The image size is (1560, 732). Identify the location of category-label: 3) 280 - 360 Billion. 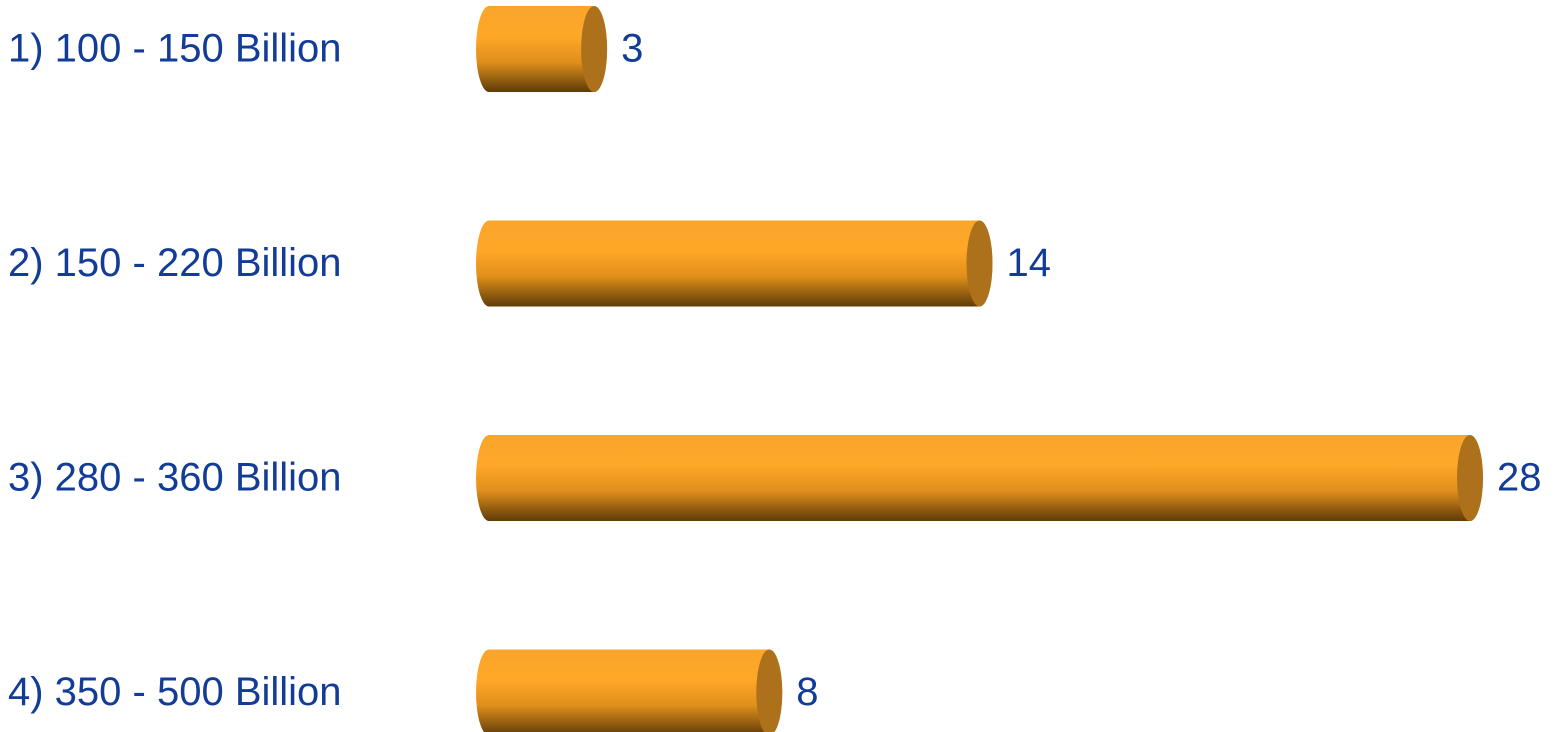
(175, 478).